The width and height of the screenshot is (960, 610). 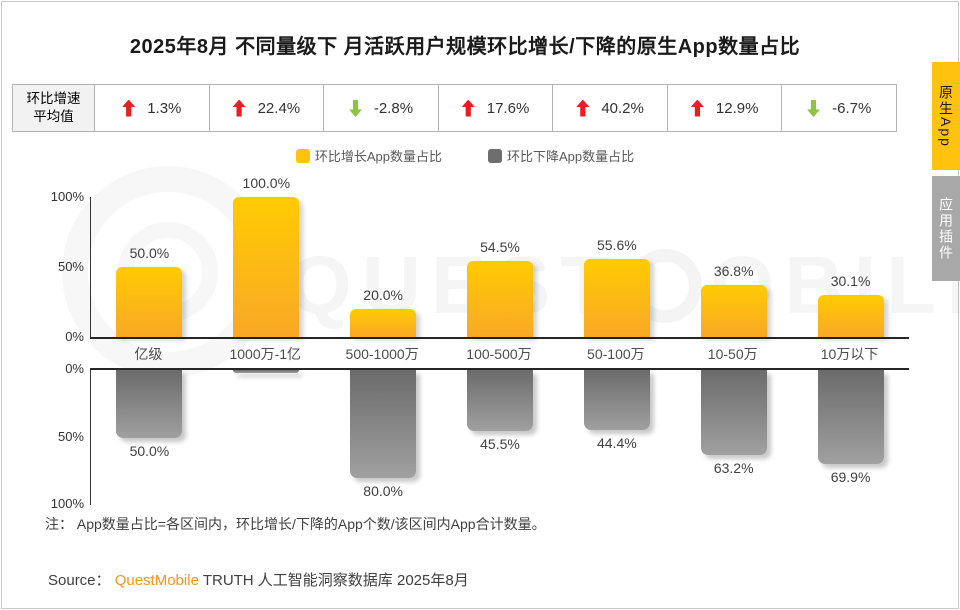 I want to click on bar-value-label: 20.0%, so click(x=383, y=295).